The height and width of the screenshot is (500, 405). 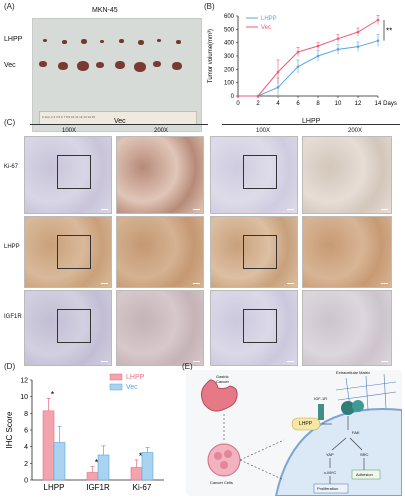 What do you see at coordinates (306, 424) in the screenshot?
I see `label-lhpp: LHPP` at bounding box center [306, 424].